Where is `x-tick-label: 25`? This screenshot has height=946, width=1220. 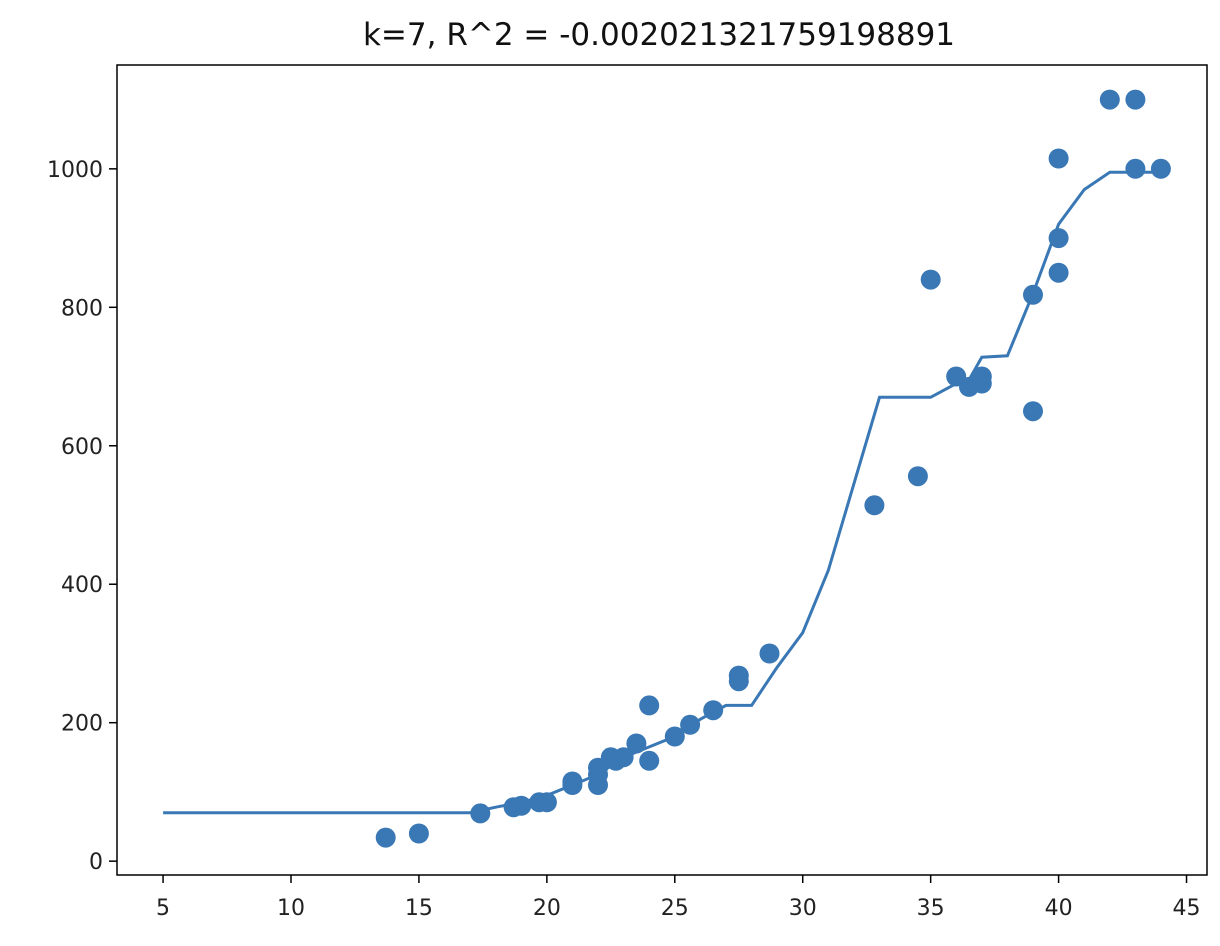
x-tick-label: 25 is located at coordinates (675, 908).